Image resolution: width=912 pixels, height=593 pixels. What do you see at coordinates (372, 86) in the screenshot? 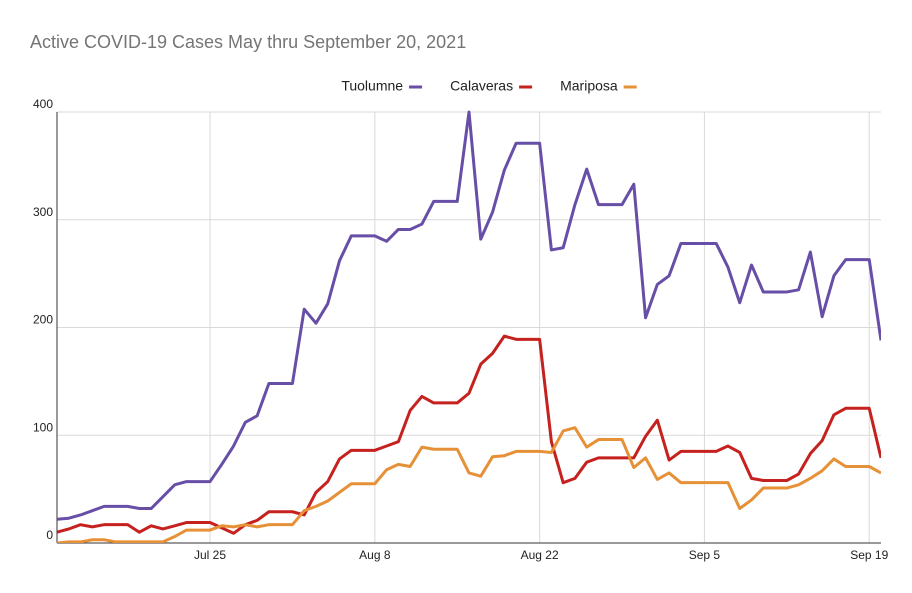
I see `legend-label: Tuolumne` at bounding box center [372, 86].